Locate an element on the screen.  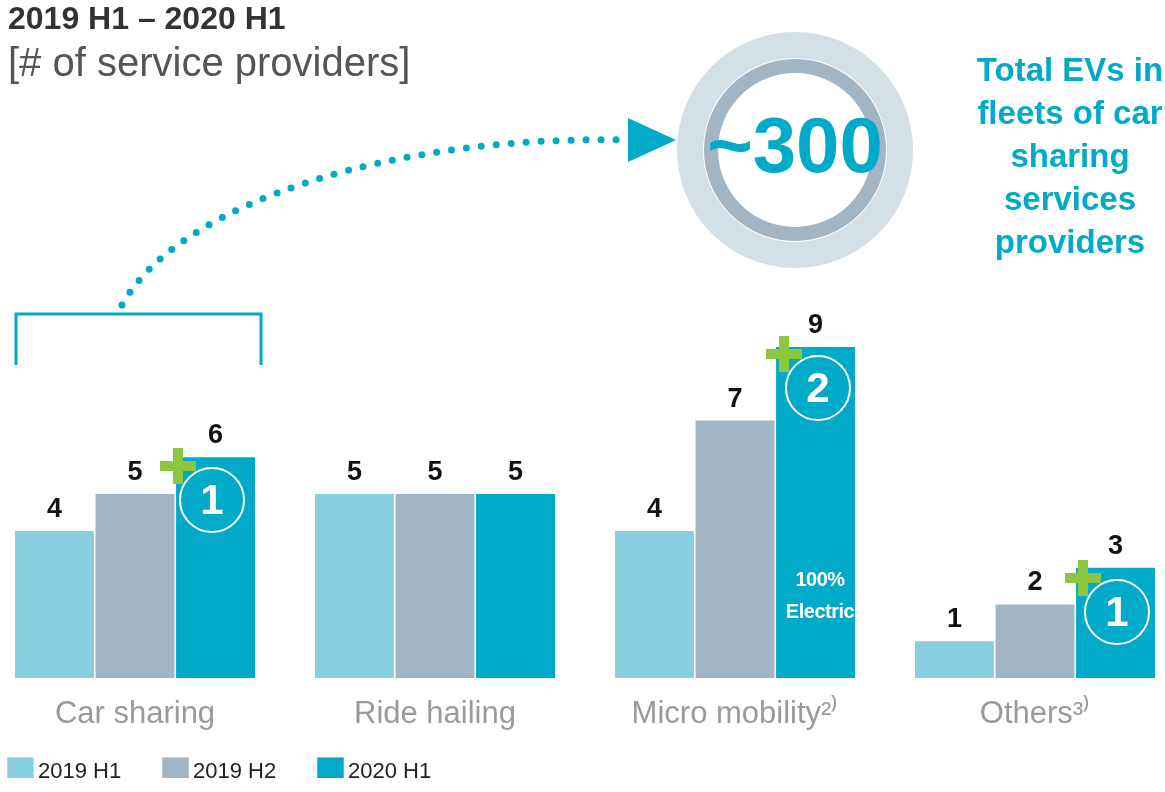
data-label: 3 is located at coordinates (1116, 544).